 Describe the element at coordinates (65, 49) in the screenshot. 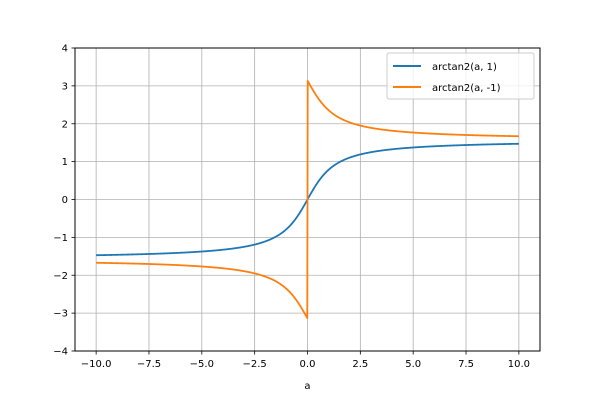

I see `y-tick-label: 4` at that location.